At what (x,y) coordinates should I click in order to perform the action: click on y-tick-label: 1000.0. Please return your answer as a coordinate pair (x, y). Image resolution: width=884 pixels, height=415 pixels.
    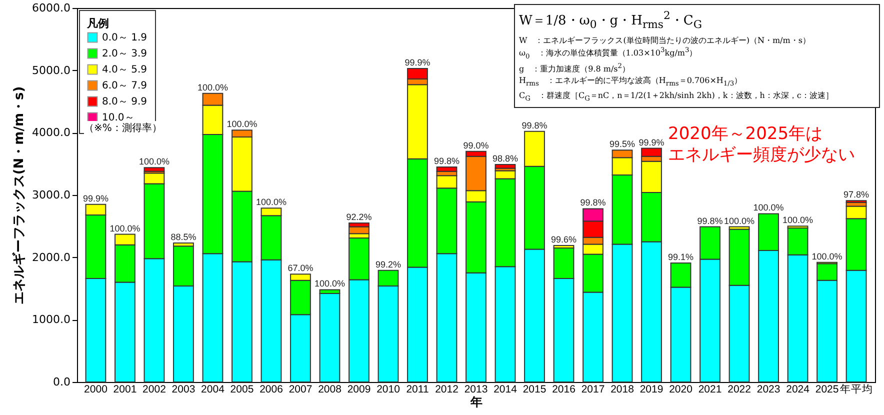
    Looking at the image, I should click on (51, 319).